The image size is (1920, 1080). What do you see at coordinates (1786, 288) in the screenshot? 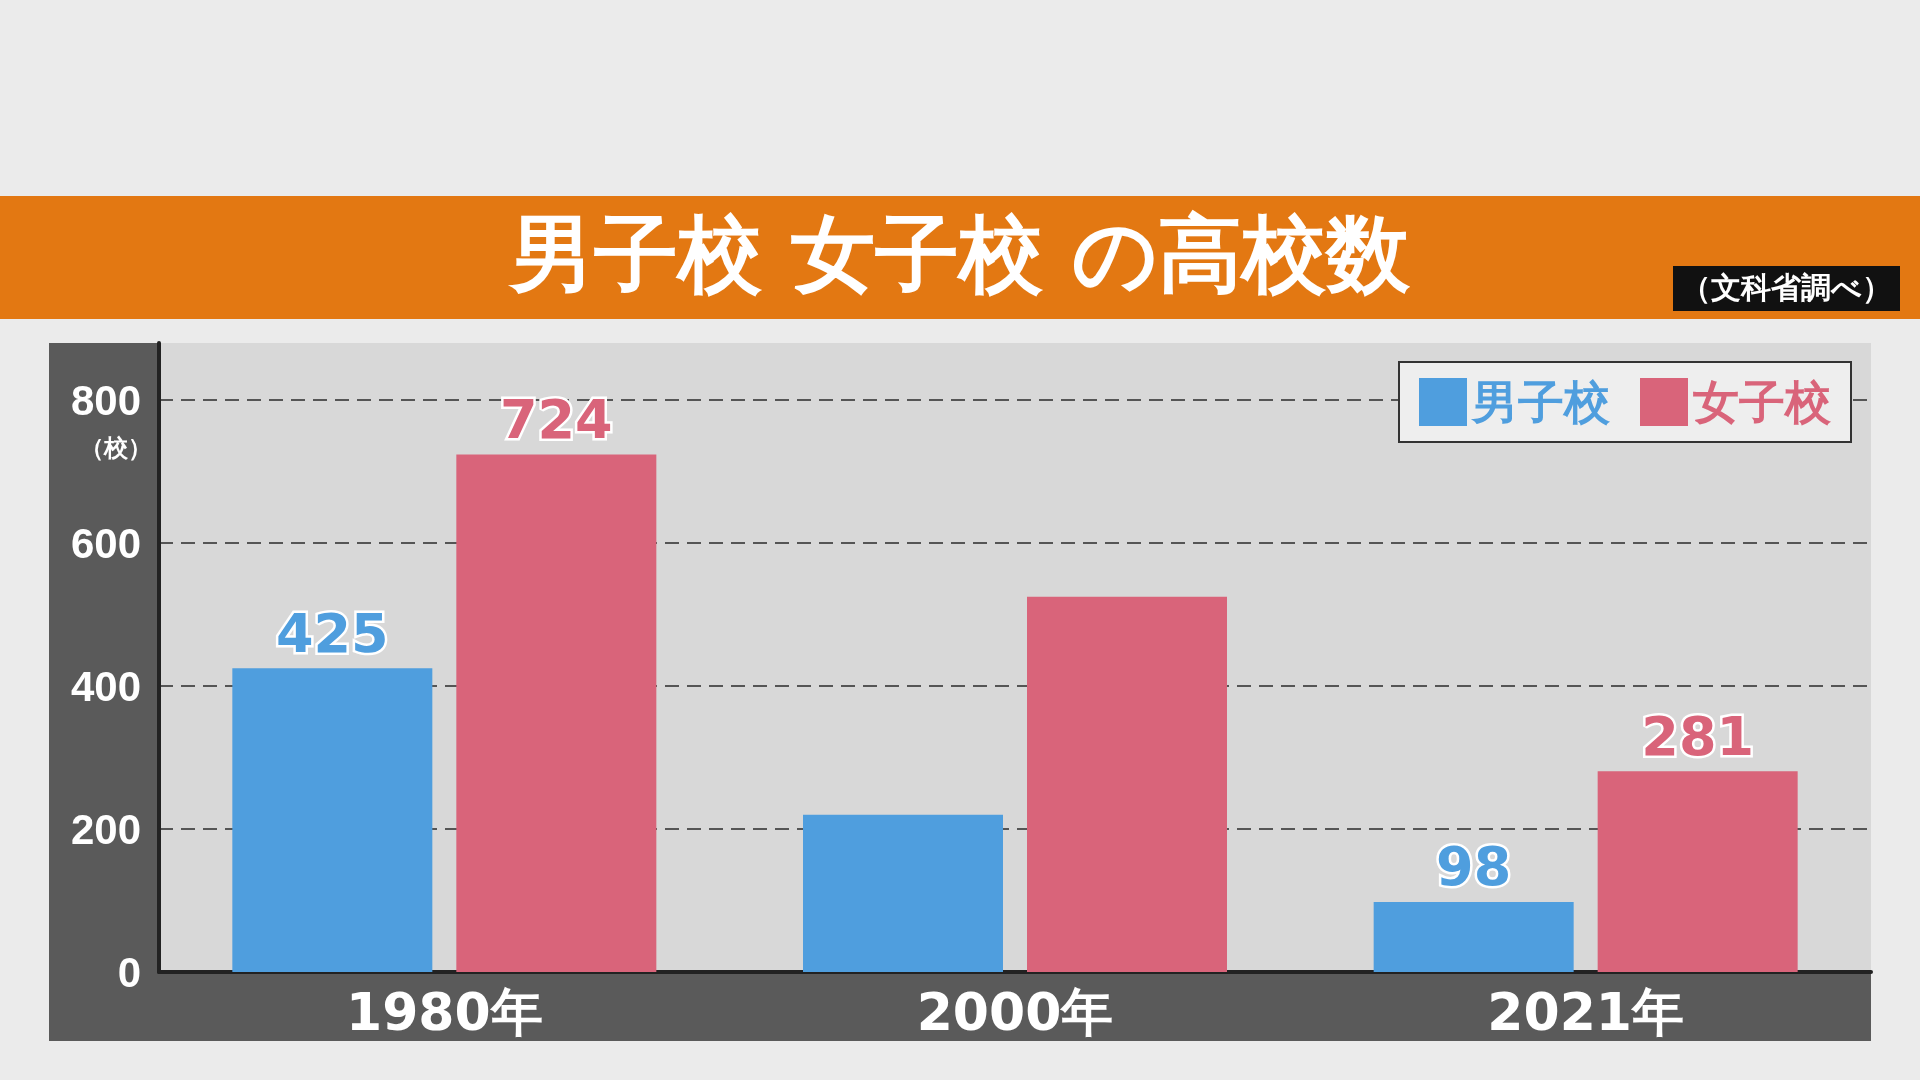
I see `text: （文科省調べ）` at bounding box center [1786, 288].